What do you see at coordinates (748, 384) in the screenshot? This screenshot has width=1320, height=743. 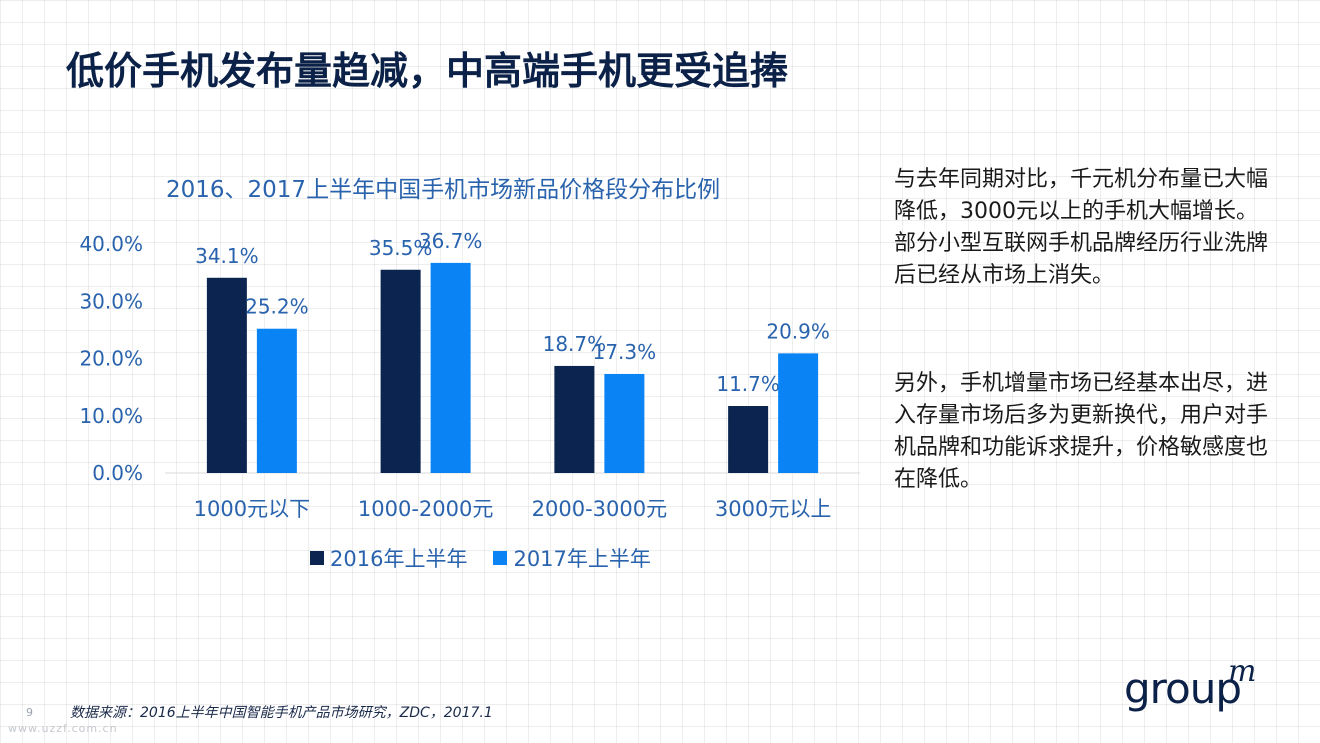 I see `data-label: 11.7%` at bounding box center [748, 384].